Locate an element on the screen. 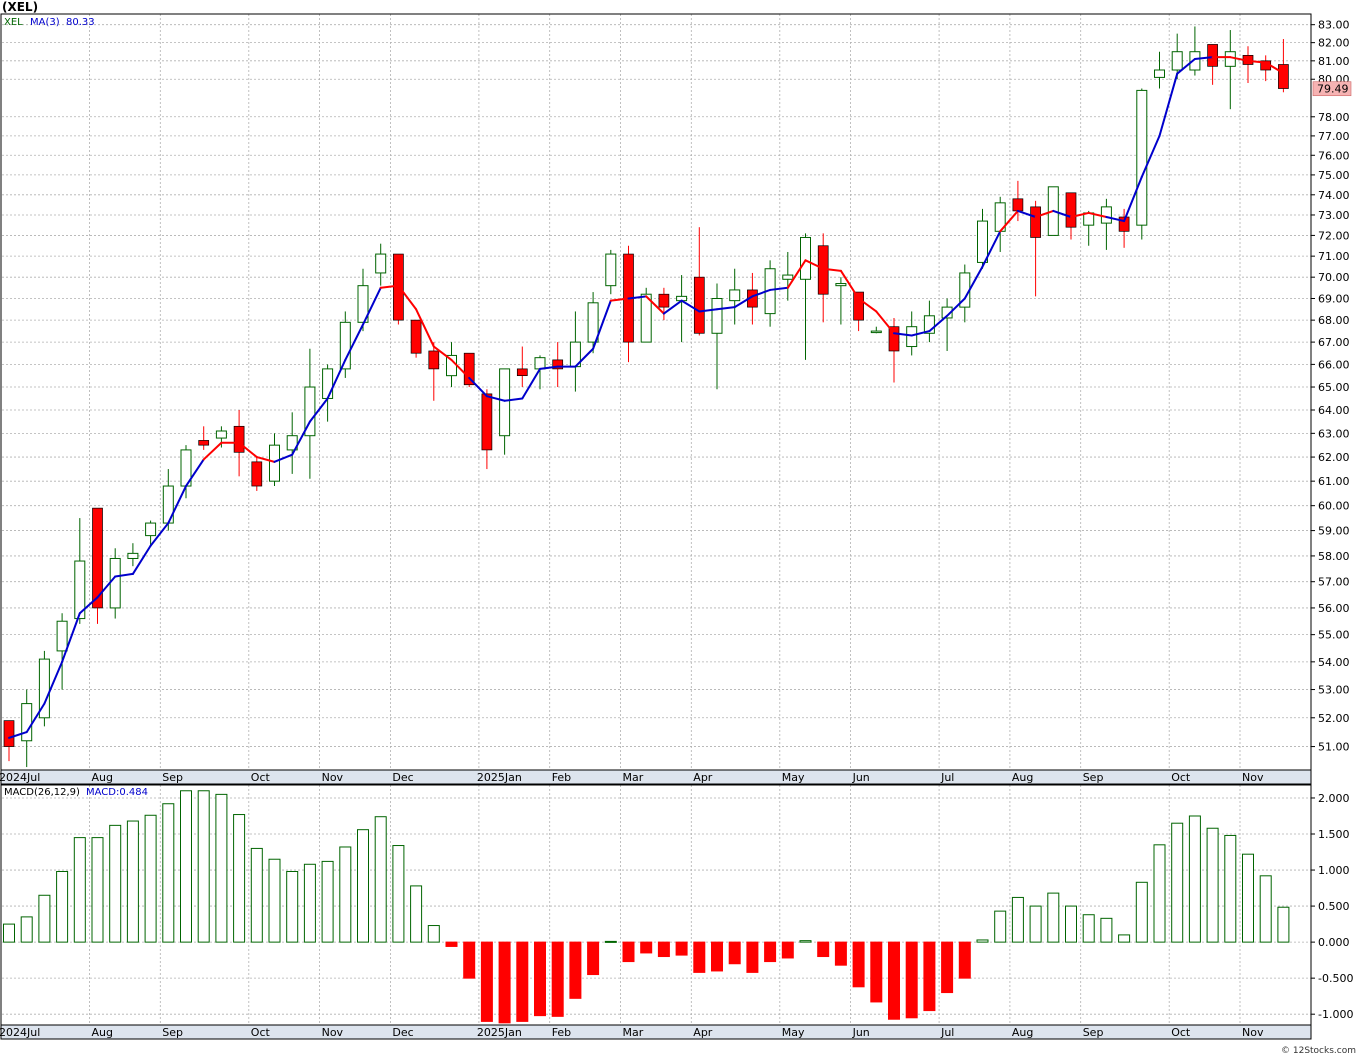 The image size is (1360, 1056). legend-ma-value: 80.33 is located at coordinates (80, 22).